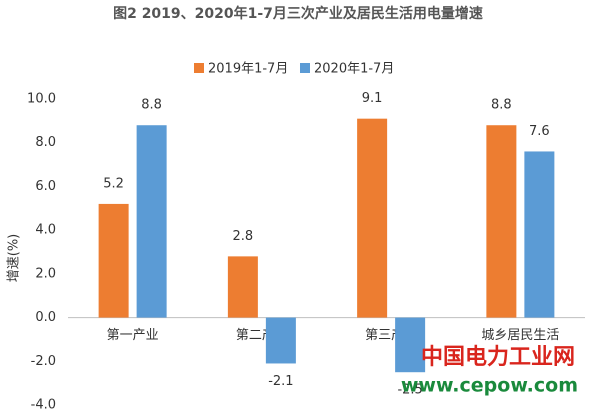  I want to click on y-tick-label: 4.0, so click(45, 230).